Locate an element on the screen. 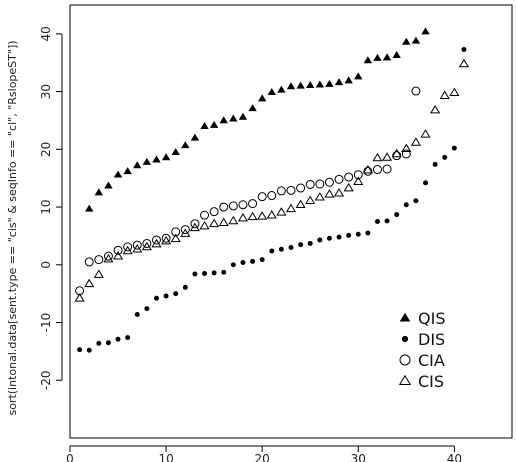 The image size is (517, 462). y-tick-label: 0 is located at coordinates (46, 265).